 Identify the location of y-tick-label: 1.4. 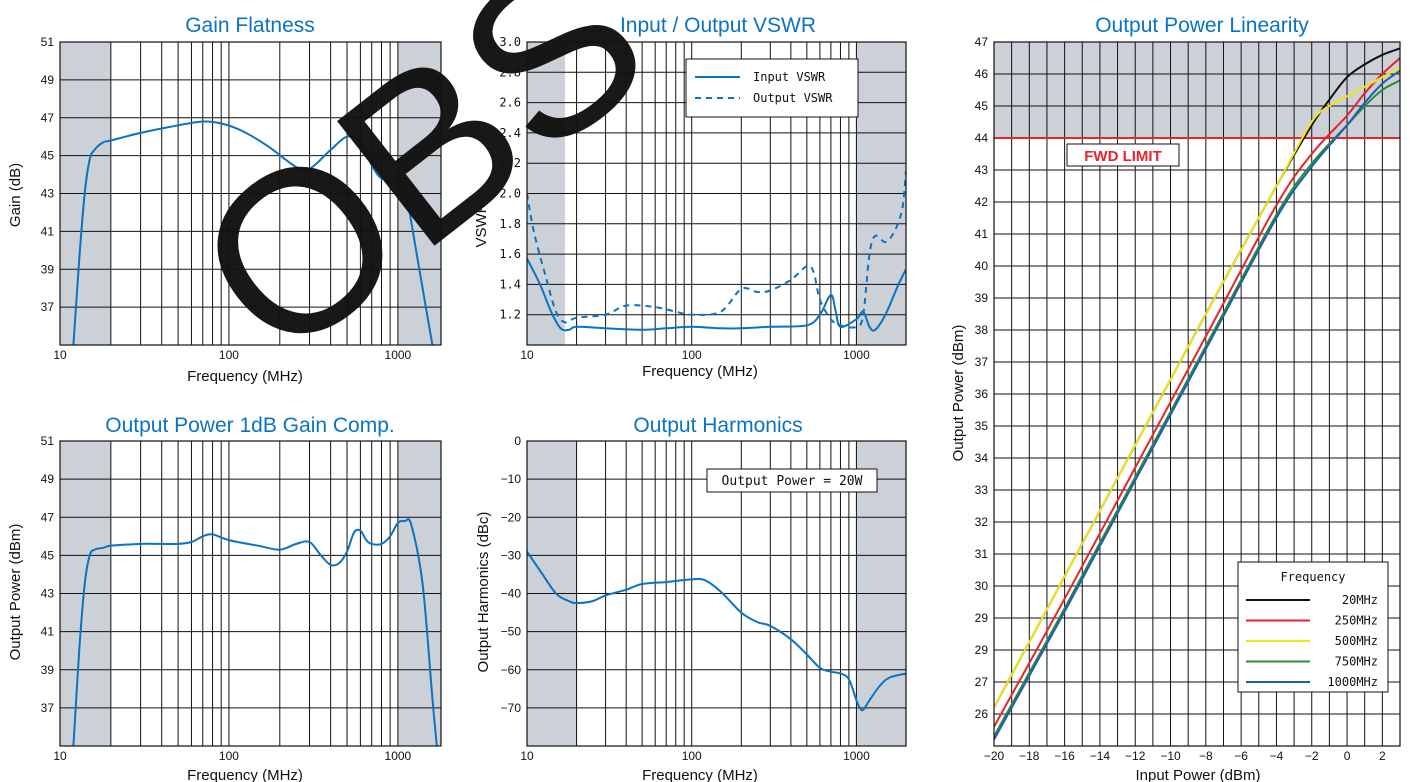
(510, 284).